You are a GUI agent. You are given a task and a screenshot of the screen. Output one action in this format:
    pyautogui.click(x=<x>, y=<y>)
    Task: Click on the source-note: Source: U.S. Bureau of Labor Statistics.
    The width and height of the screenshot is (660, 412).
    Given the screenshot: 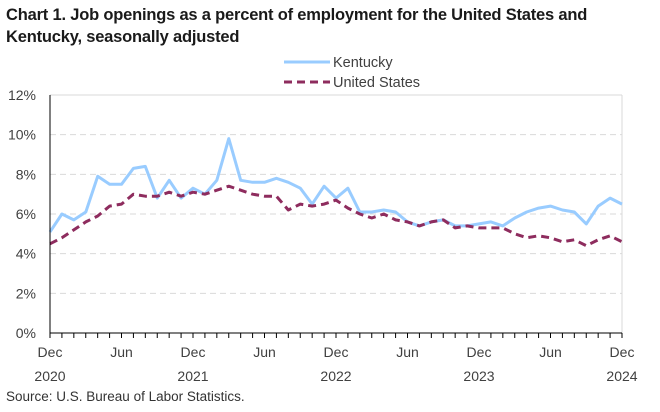 What is the action you would take?
    pyautogui.click(x=125, y=396)
    